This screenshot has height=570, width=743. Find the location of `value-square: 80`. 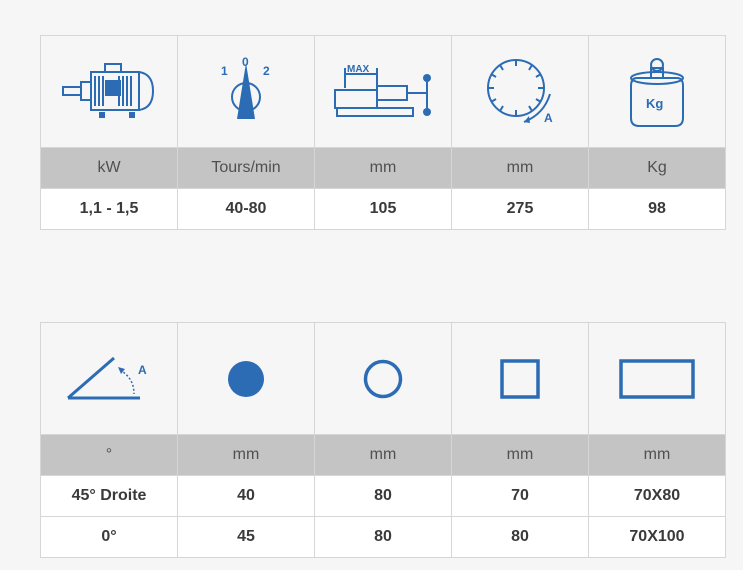

value-square: 80 is located at coordinates (520, 537).